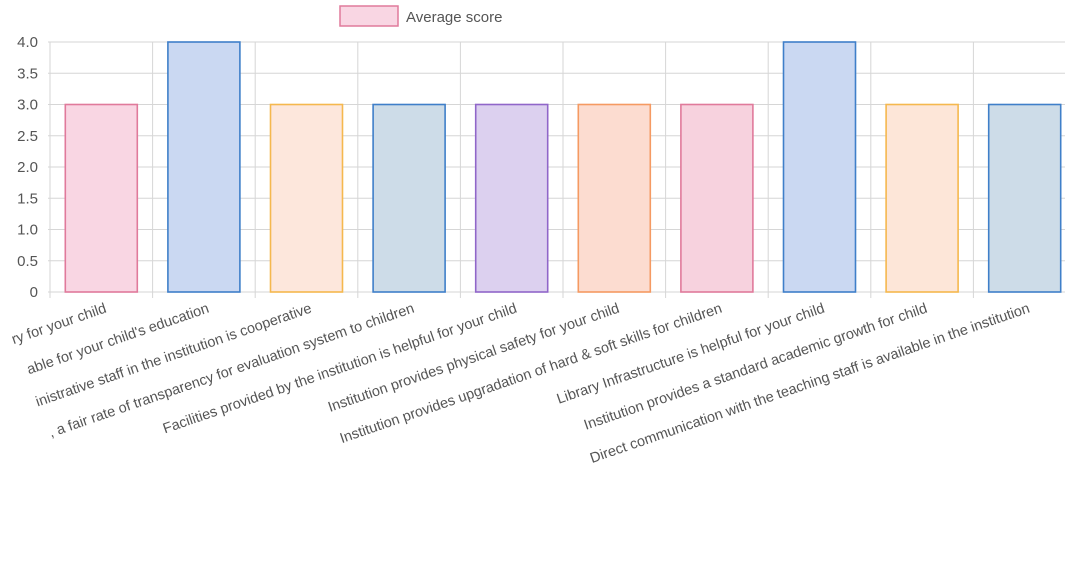  I want to click on y-tick-label: 1.5, so click(27, 198).